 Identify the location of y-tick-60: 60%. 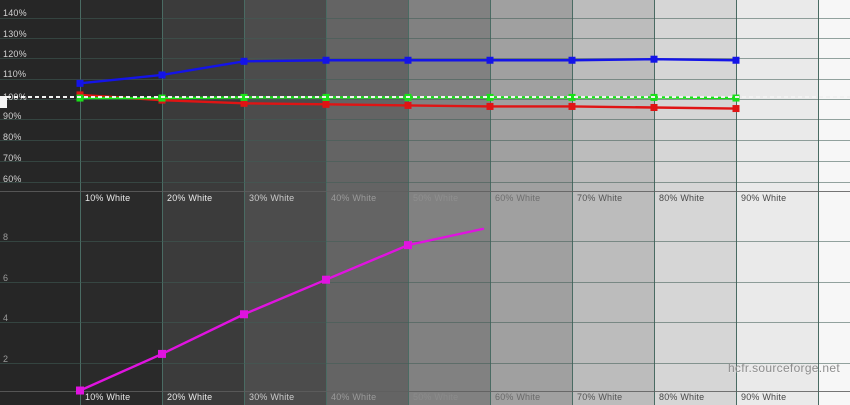
(12, 179).